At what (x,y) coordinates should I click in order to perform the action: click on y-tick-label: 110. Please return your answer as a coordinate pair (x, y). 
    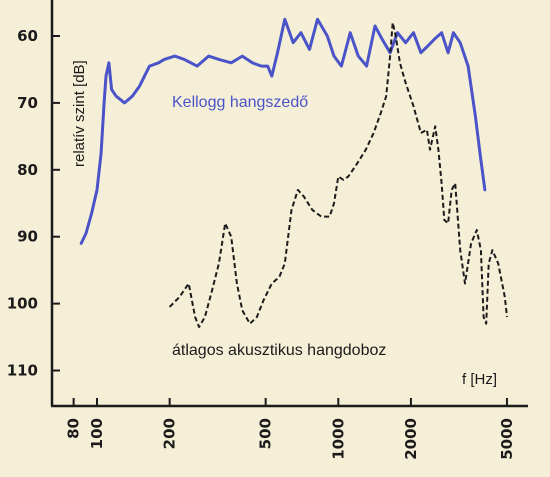
    Looking at the image, I should click on (22, 371).